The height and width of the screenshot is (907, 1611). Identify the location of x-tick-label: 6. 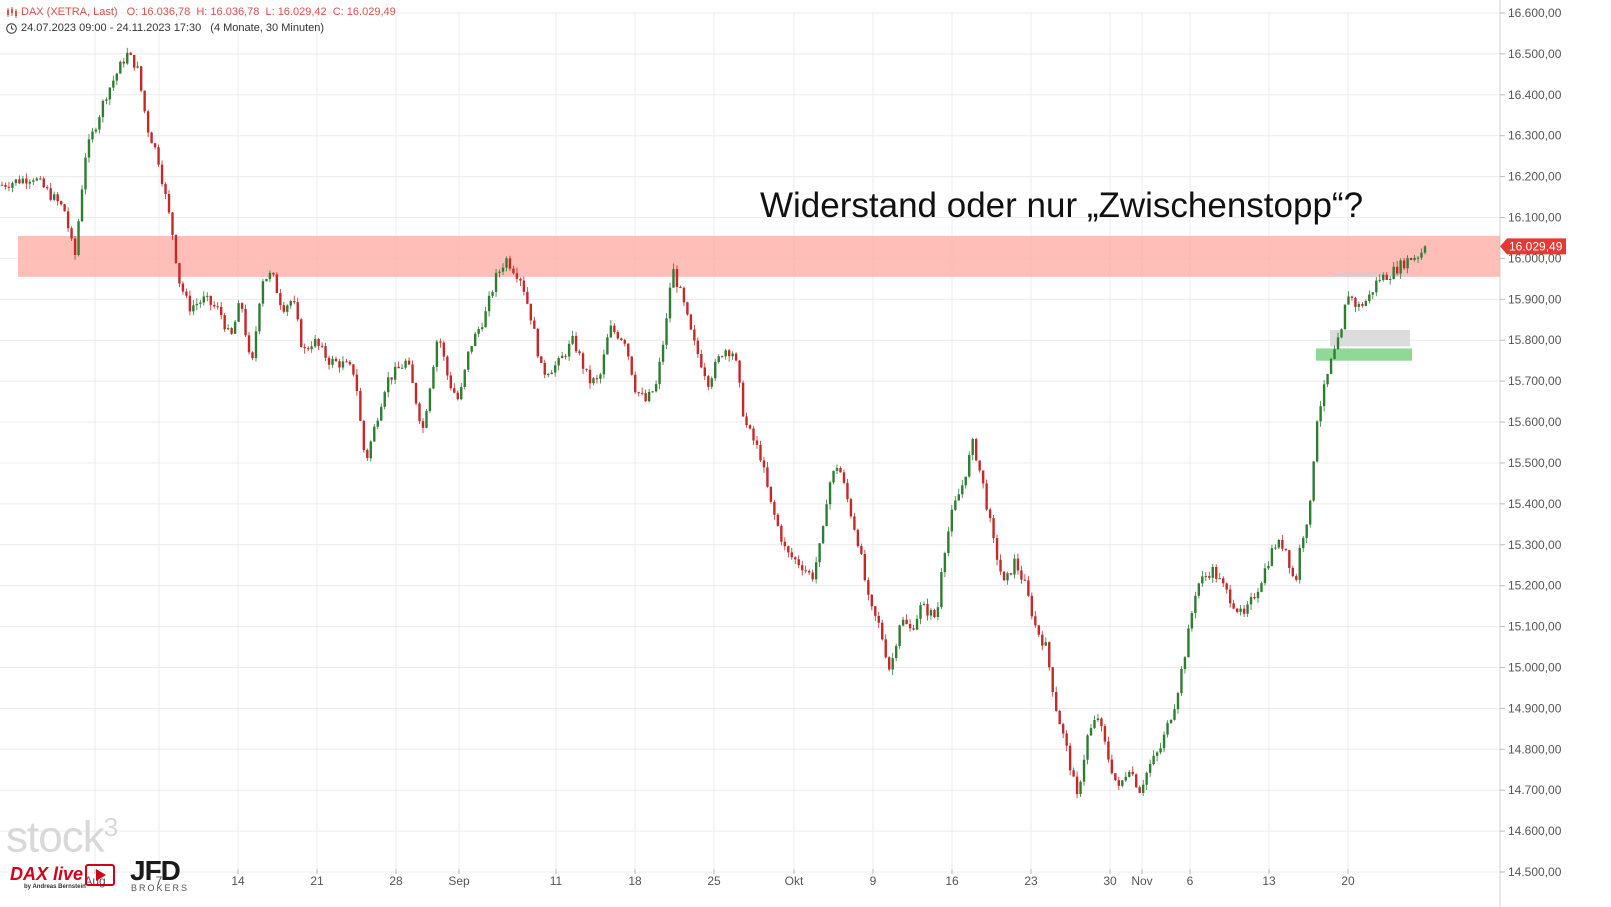
(1190, 881).